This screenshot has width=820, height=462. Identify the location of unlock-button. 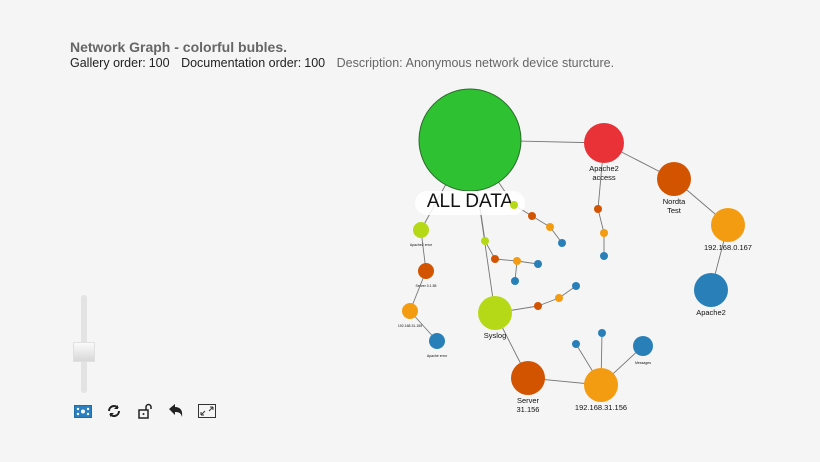
(145, 411).